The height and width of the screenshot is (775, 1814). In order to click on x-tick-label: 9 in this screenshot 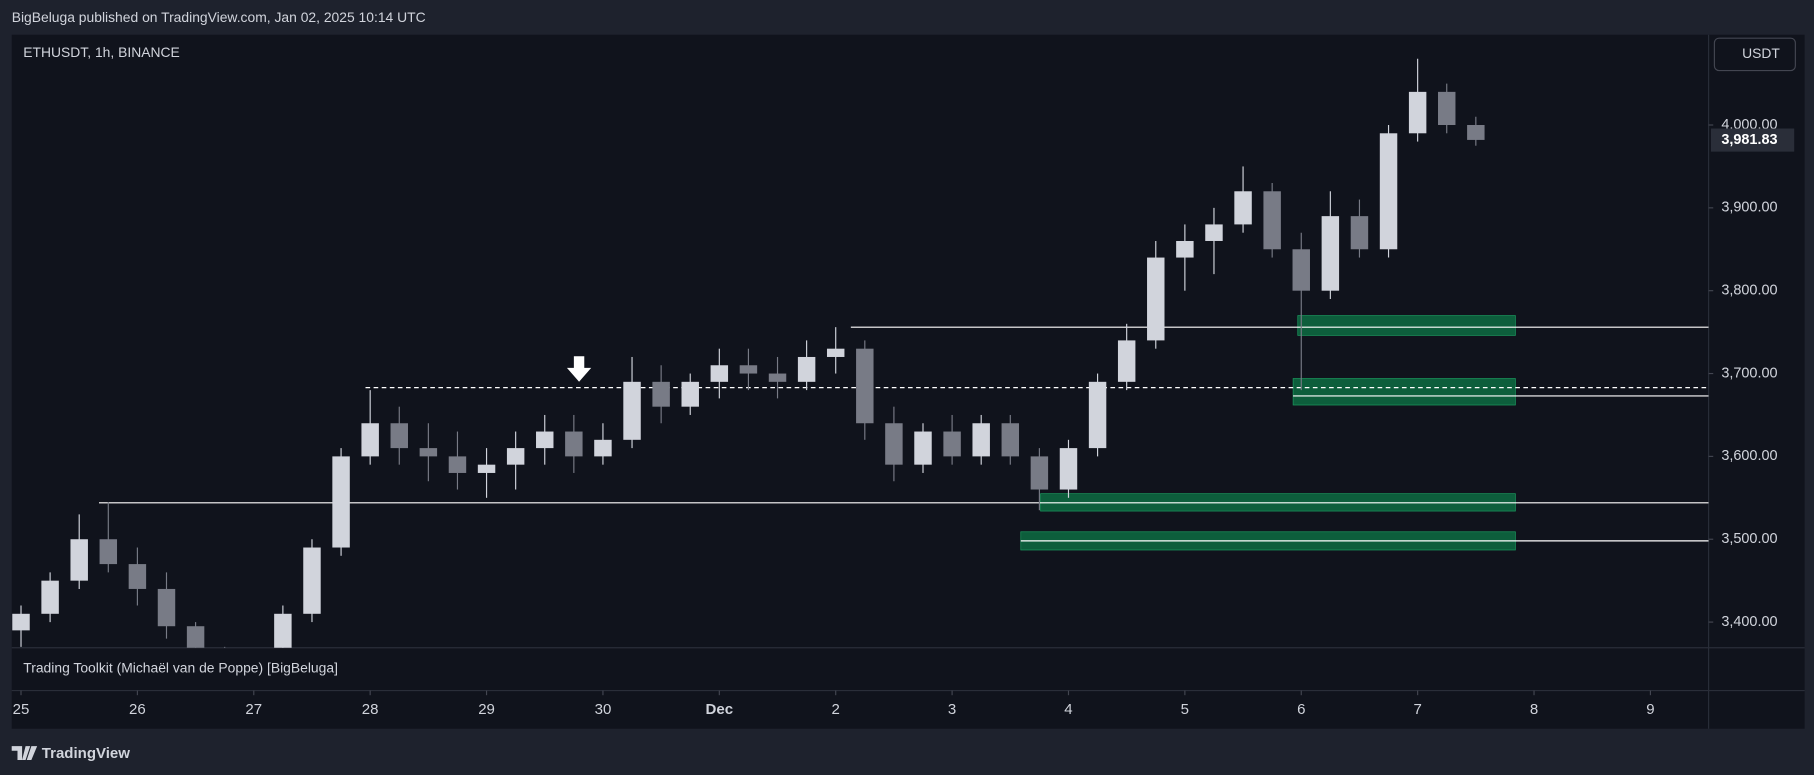, I will do `click(1650, 709)`.